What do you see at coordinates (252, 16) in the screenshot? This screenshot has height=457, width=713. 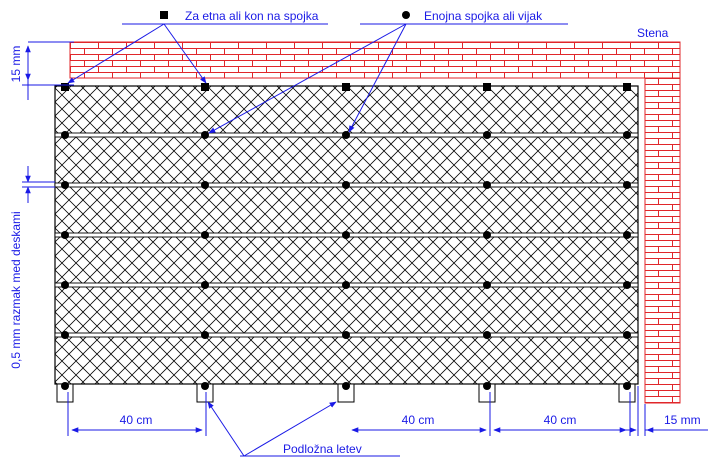 I see `legend-start-end-joint: Za etna ali kon na spojka` at bounding box center [252, 16].